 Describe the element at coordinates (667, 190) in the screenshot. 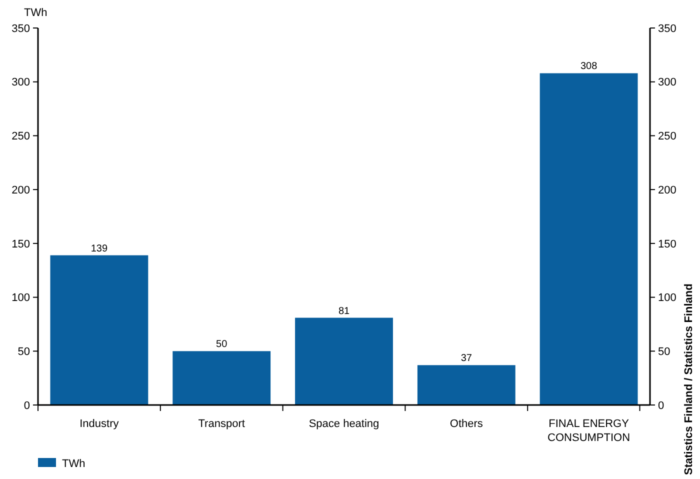

I see `y2-tick-label: 200` at that location.